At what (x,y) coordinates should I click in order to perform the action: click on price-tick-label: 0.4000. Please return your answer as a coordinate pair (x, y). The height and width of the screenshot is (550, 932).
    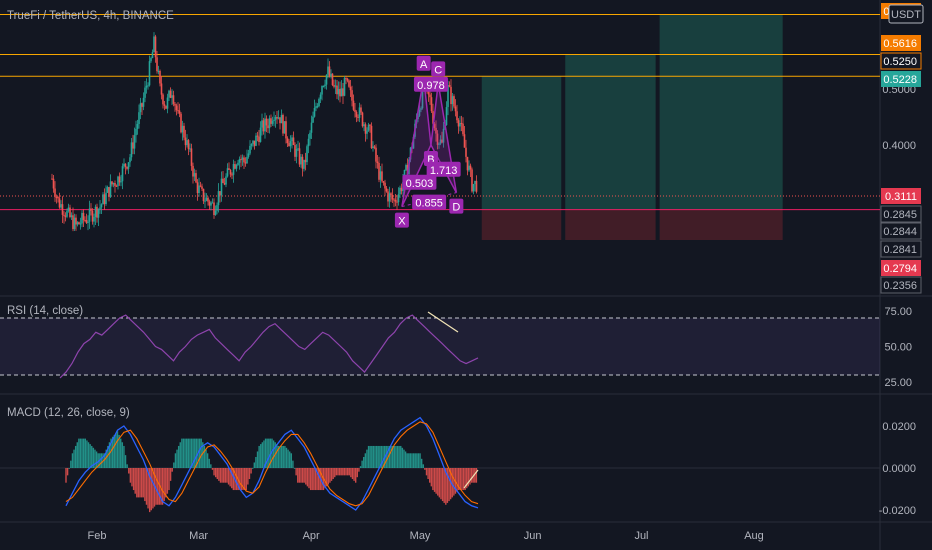
    Looking at the image, I should click on (899, 146).